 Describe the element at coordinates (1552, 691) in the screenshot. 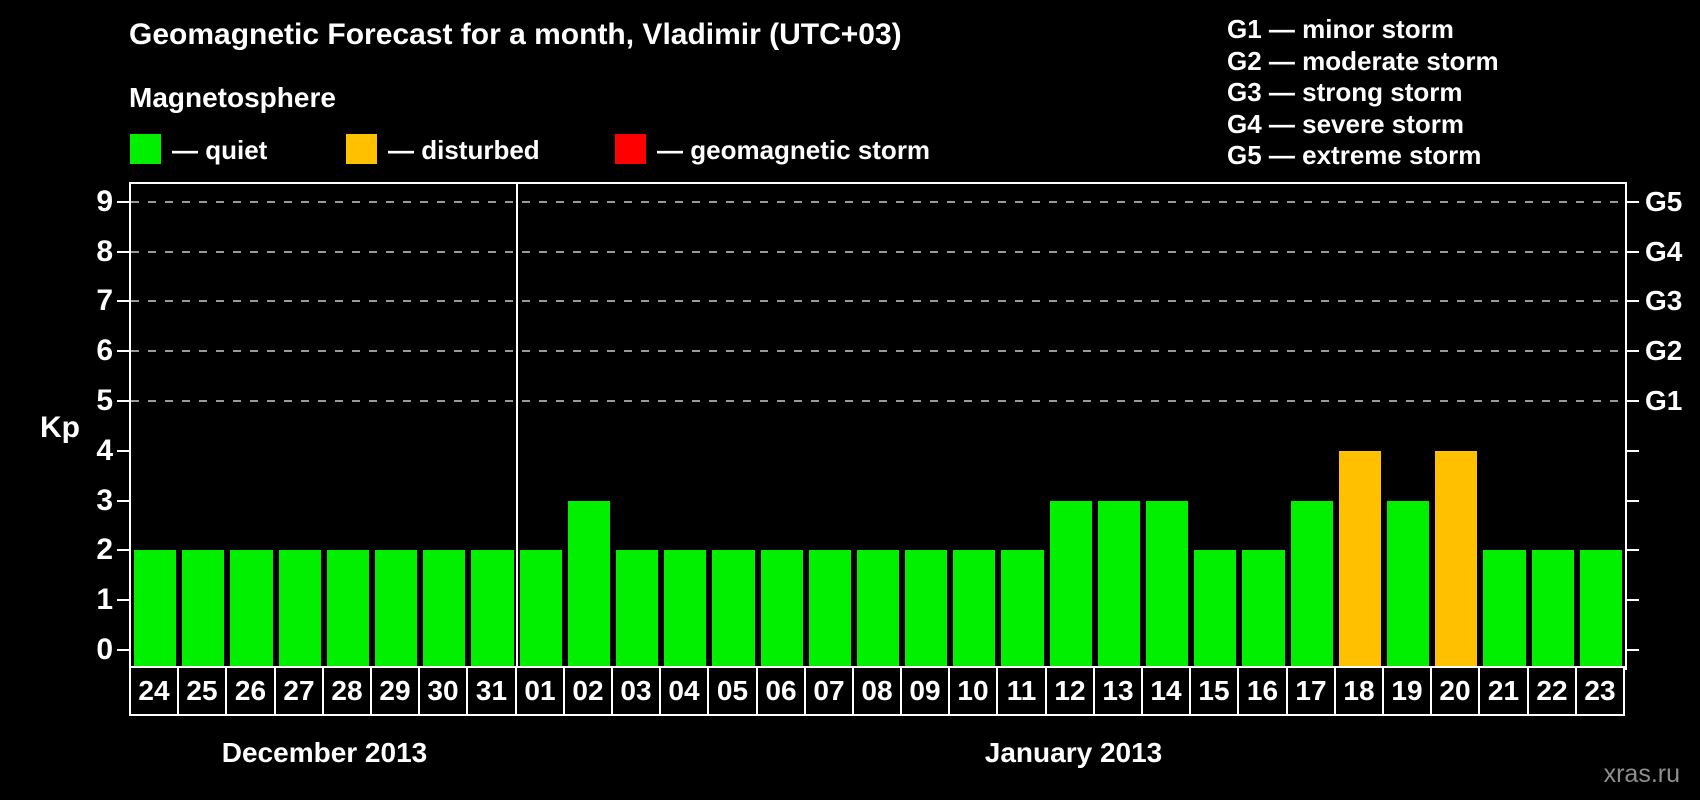

I see `day-cell-22: 22` at that location.